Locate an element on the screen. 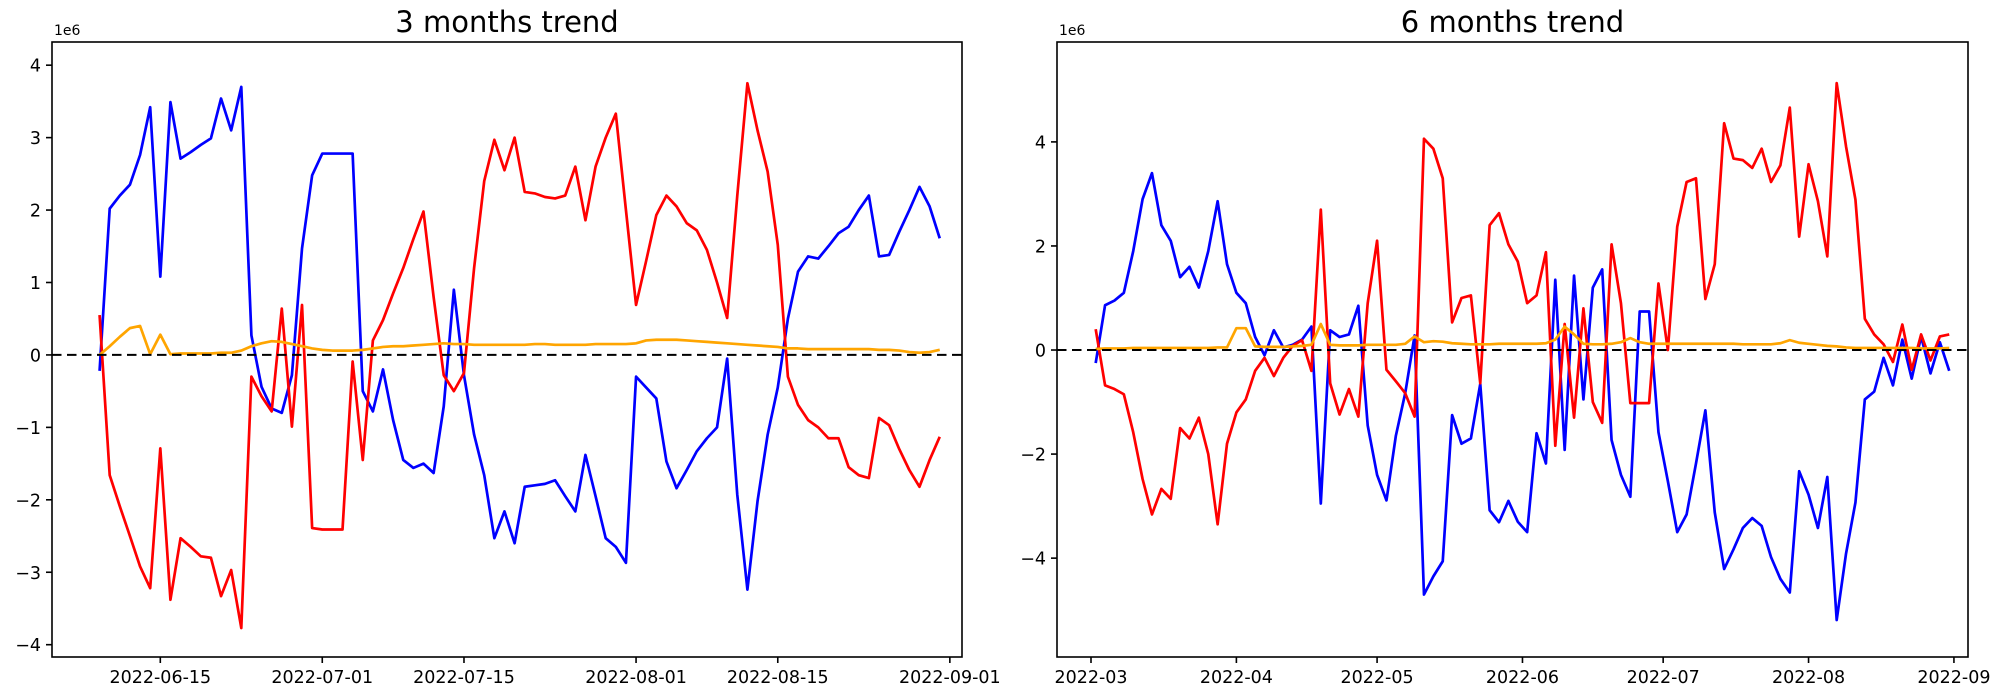 The width and height of the screenshot is (2000, 700). left-axis-offset-label: 1e6 is located at coordinates (67, 31).